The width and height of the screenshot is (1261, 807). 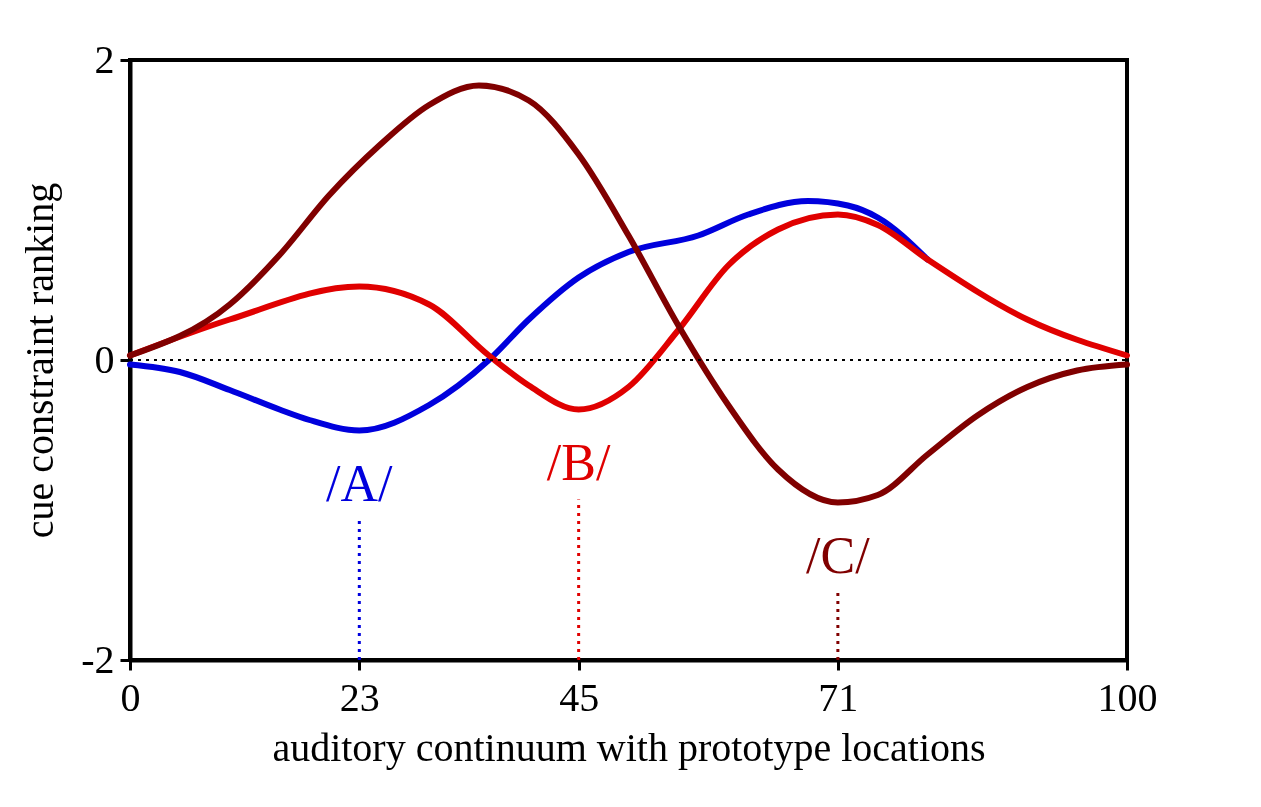 I want to click on ref-line-label: /B/, so click(x=578, y=462).